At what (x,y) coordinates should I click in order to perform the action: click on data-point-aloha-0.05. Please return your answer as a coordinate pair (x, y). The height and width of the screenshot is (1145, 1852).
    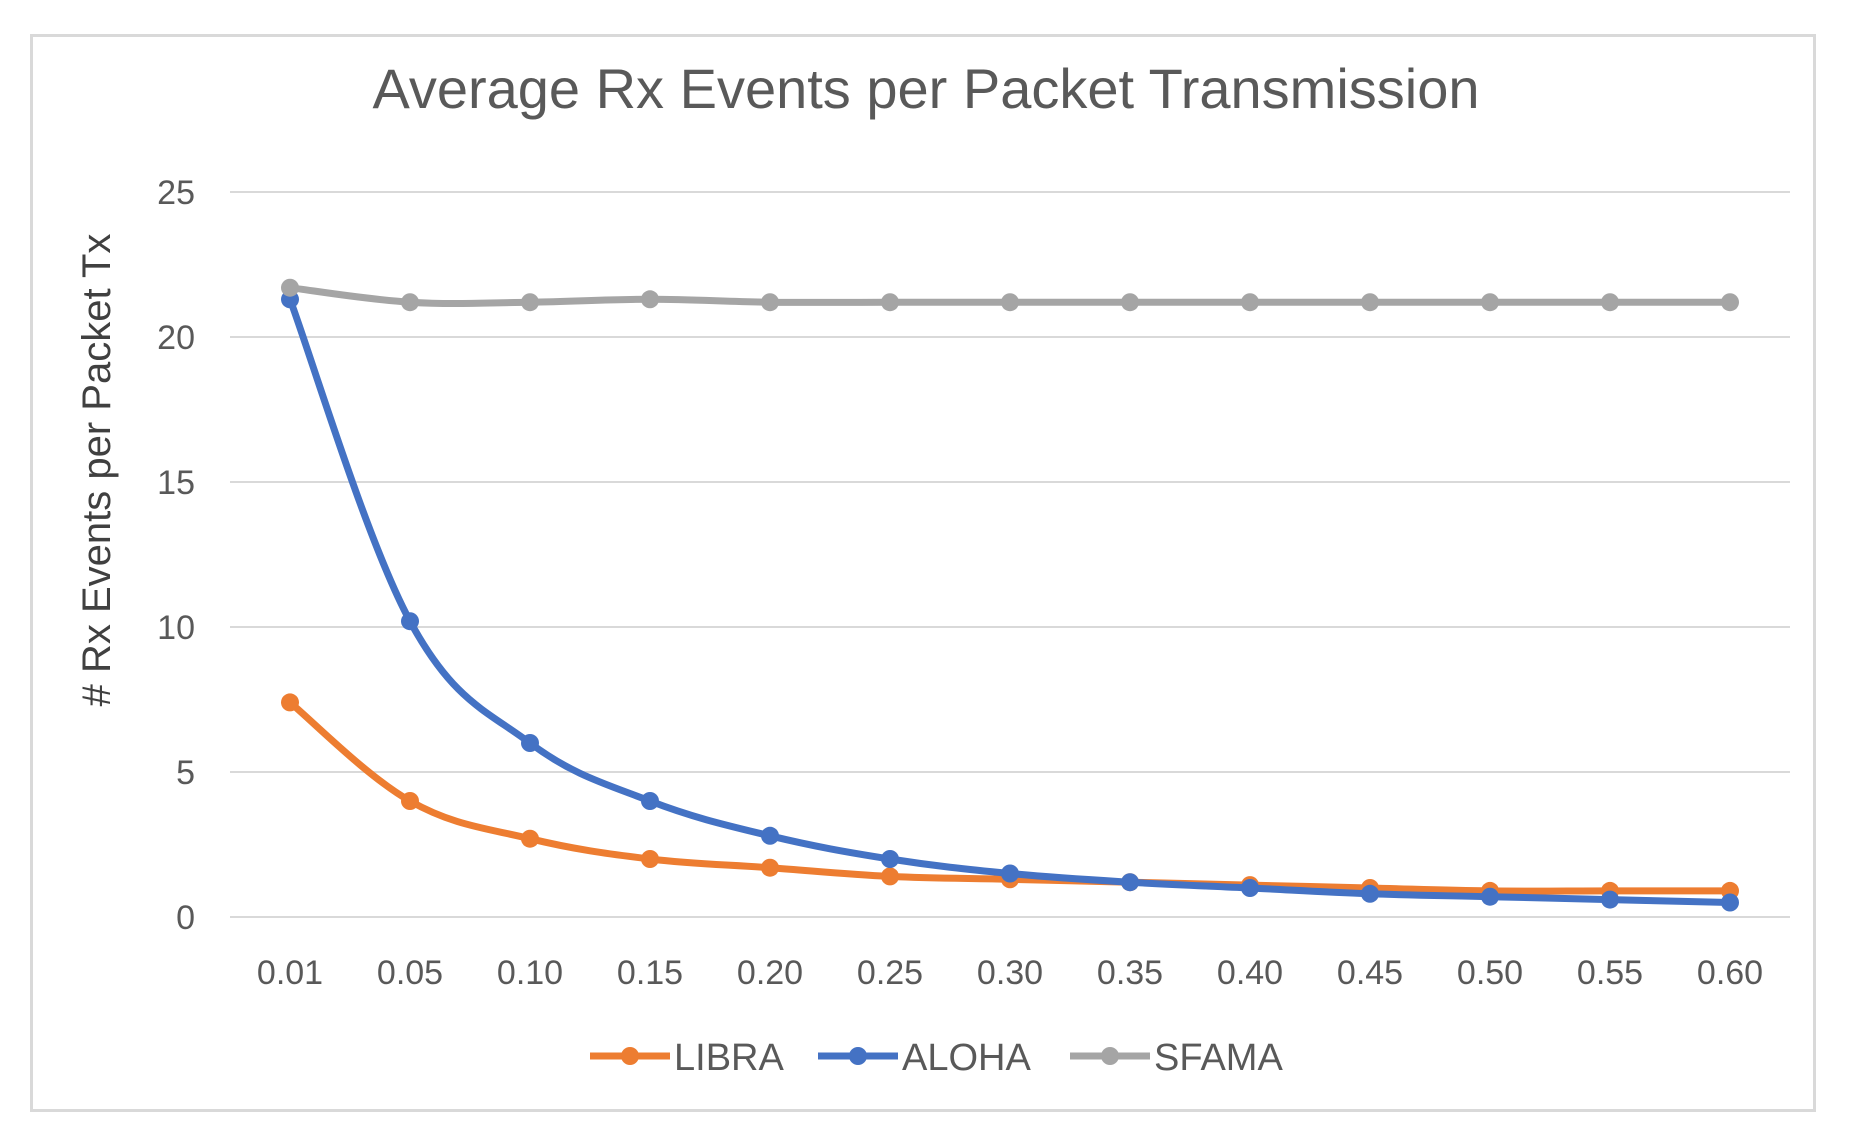
    Looking at the image, I should click on (410, 621).